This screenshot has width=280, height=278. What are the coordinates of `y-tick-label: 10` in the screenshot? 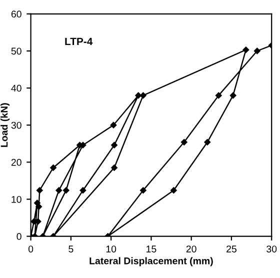 It's located at (17, 199).